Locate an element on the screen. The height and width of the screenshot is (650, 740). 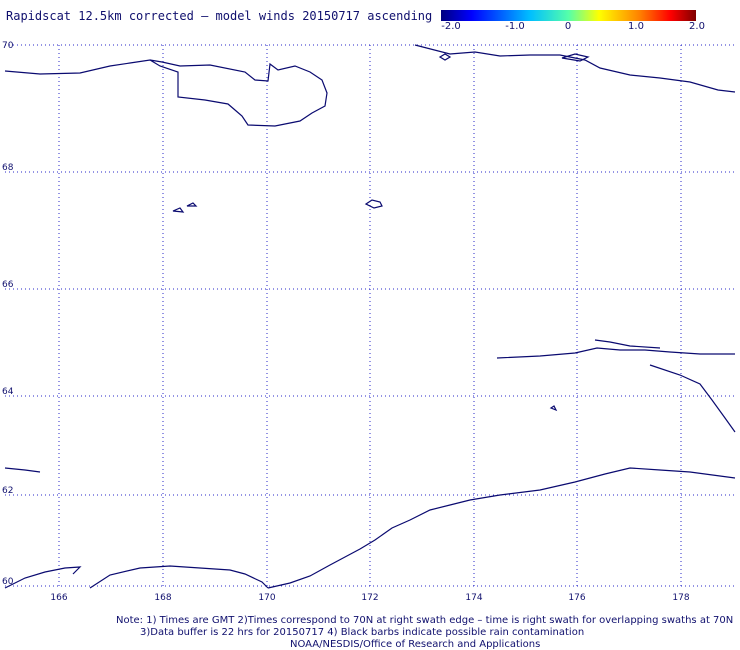
lon-label: 174 is located at coordinates (473, 598).